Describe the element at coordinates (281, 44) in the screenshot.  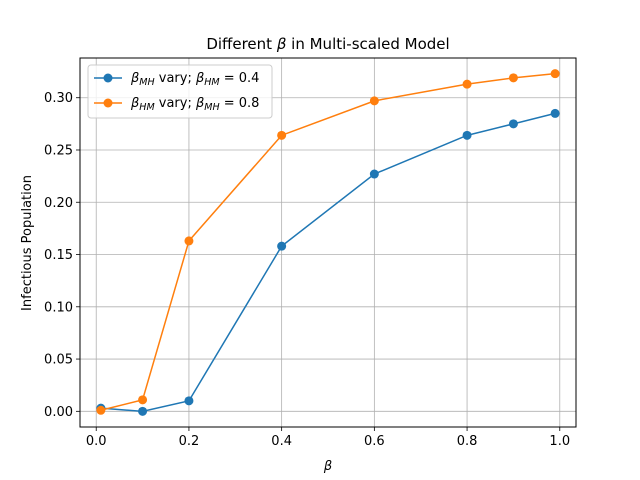
I see `chart-title-symbol: β` at that location.